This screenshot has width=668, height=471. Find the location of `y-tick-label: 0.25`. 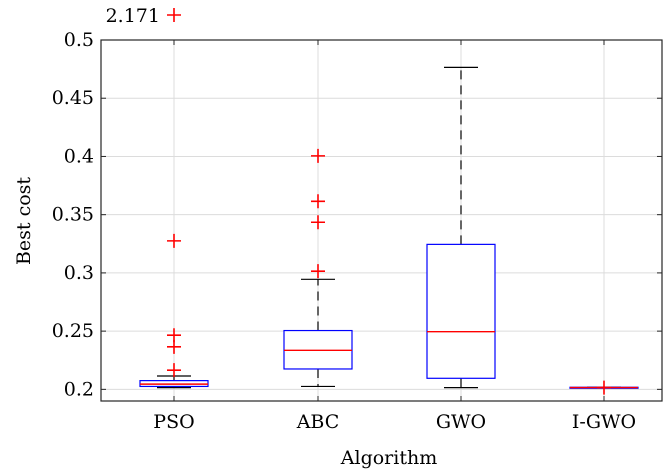

y-tick-label: 0.25 is located at coordinates (73, 331).